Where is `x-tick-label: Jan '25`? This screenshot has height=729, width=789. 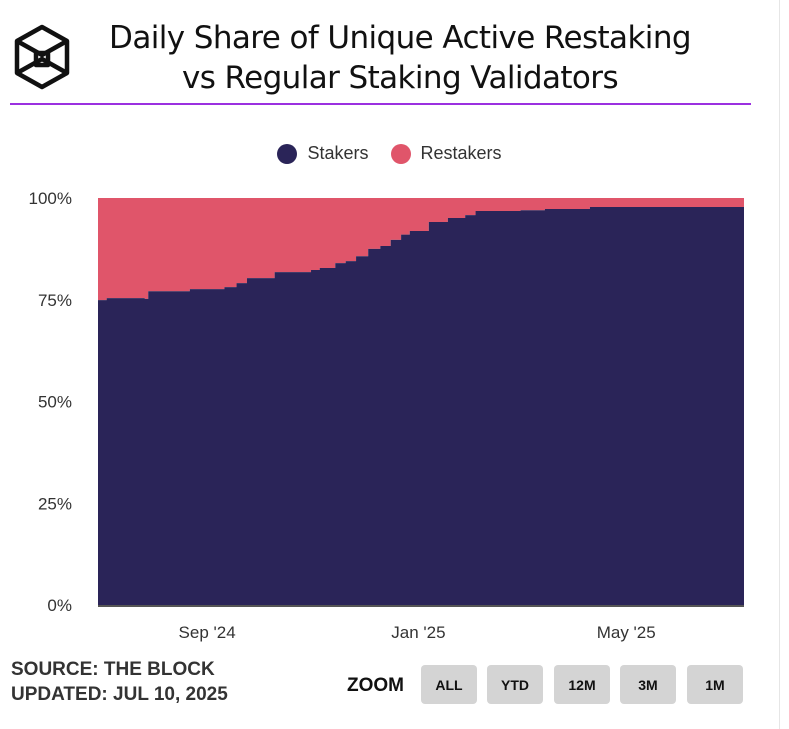 x-tick-label: Jan '25 is located at coordinates (418, 632).